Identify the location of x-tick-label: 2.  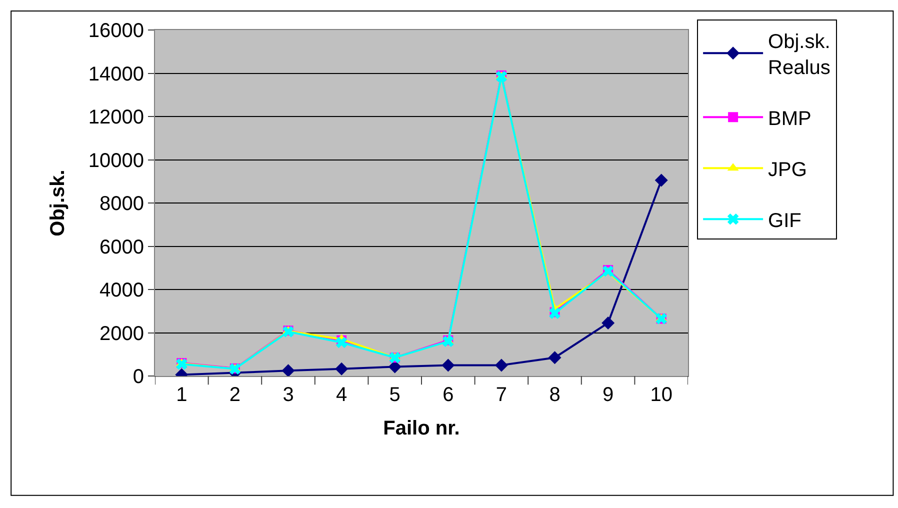
(235, 395).